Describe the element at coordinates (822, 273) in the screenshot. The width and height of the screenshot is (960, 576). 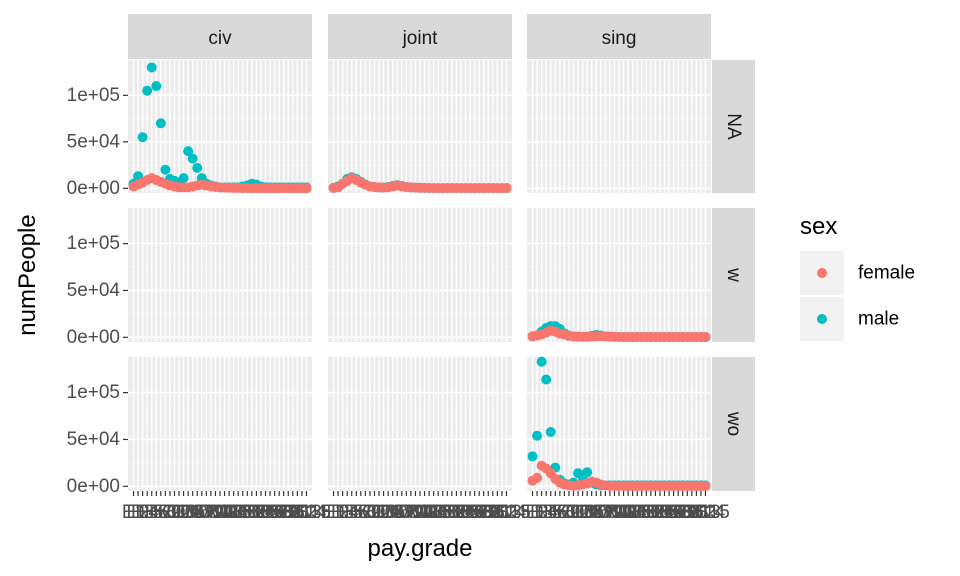
I see `legend-key-point` at that location.